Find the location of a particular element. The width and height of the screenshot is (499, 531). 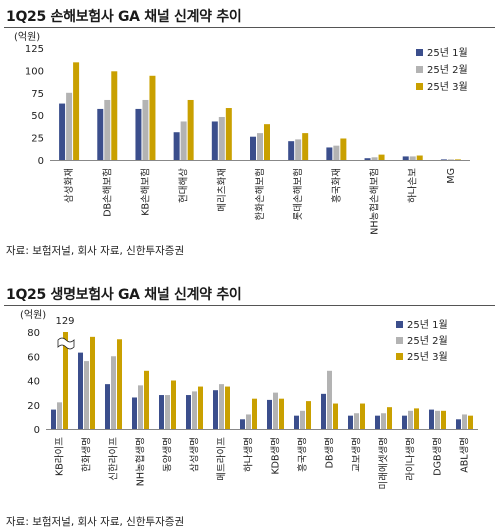

category-label: 삼성생명 is located at coordinates (195, 454).